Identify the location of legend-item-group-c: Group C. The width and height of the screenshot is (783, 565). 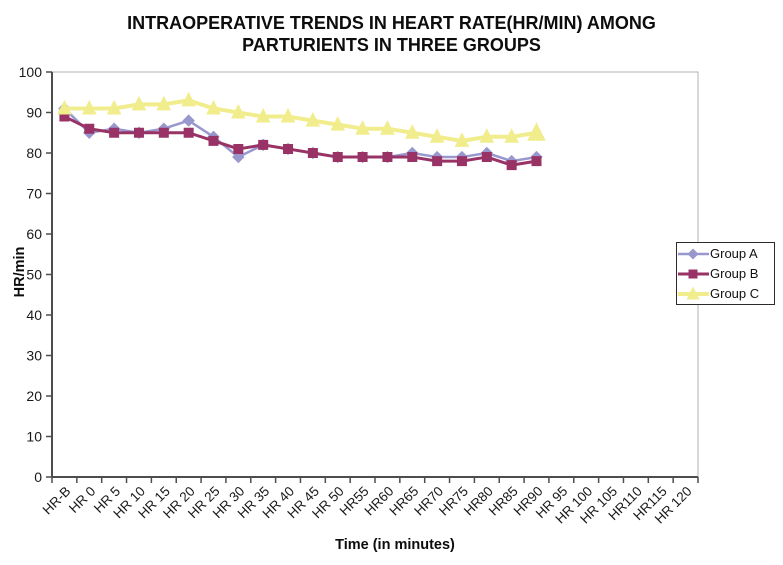
(725, 293).